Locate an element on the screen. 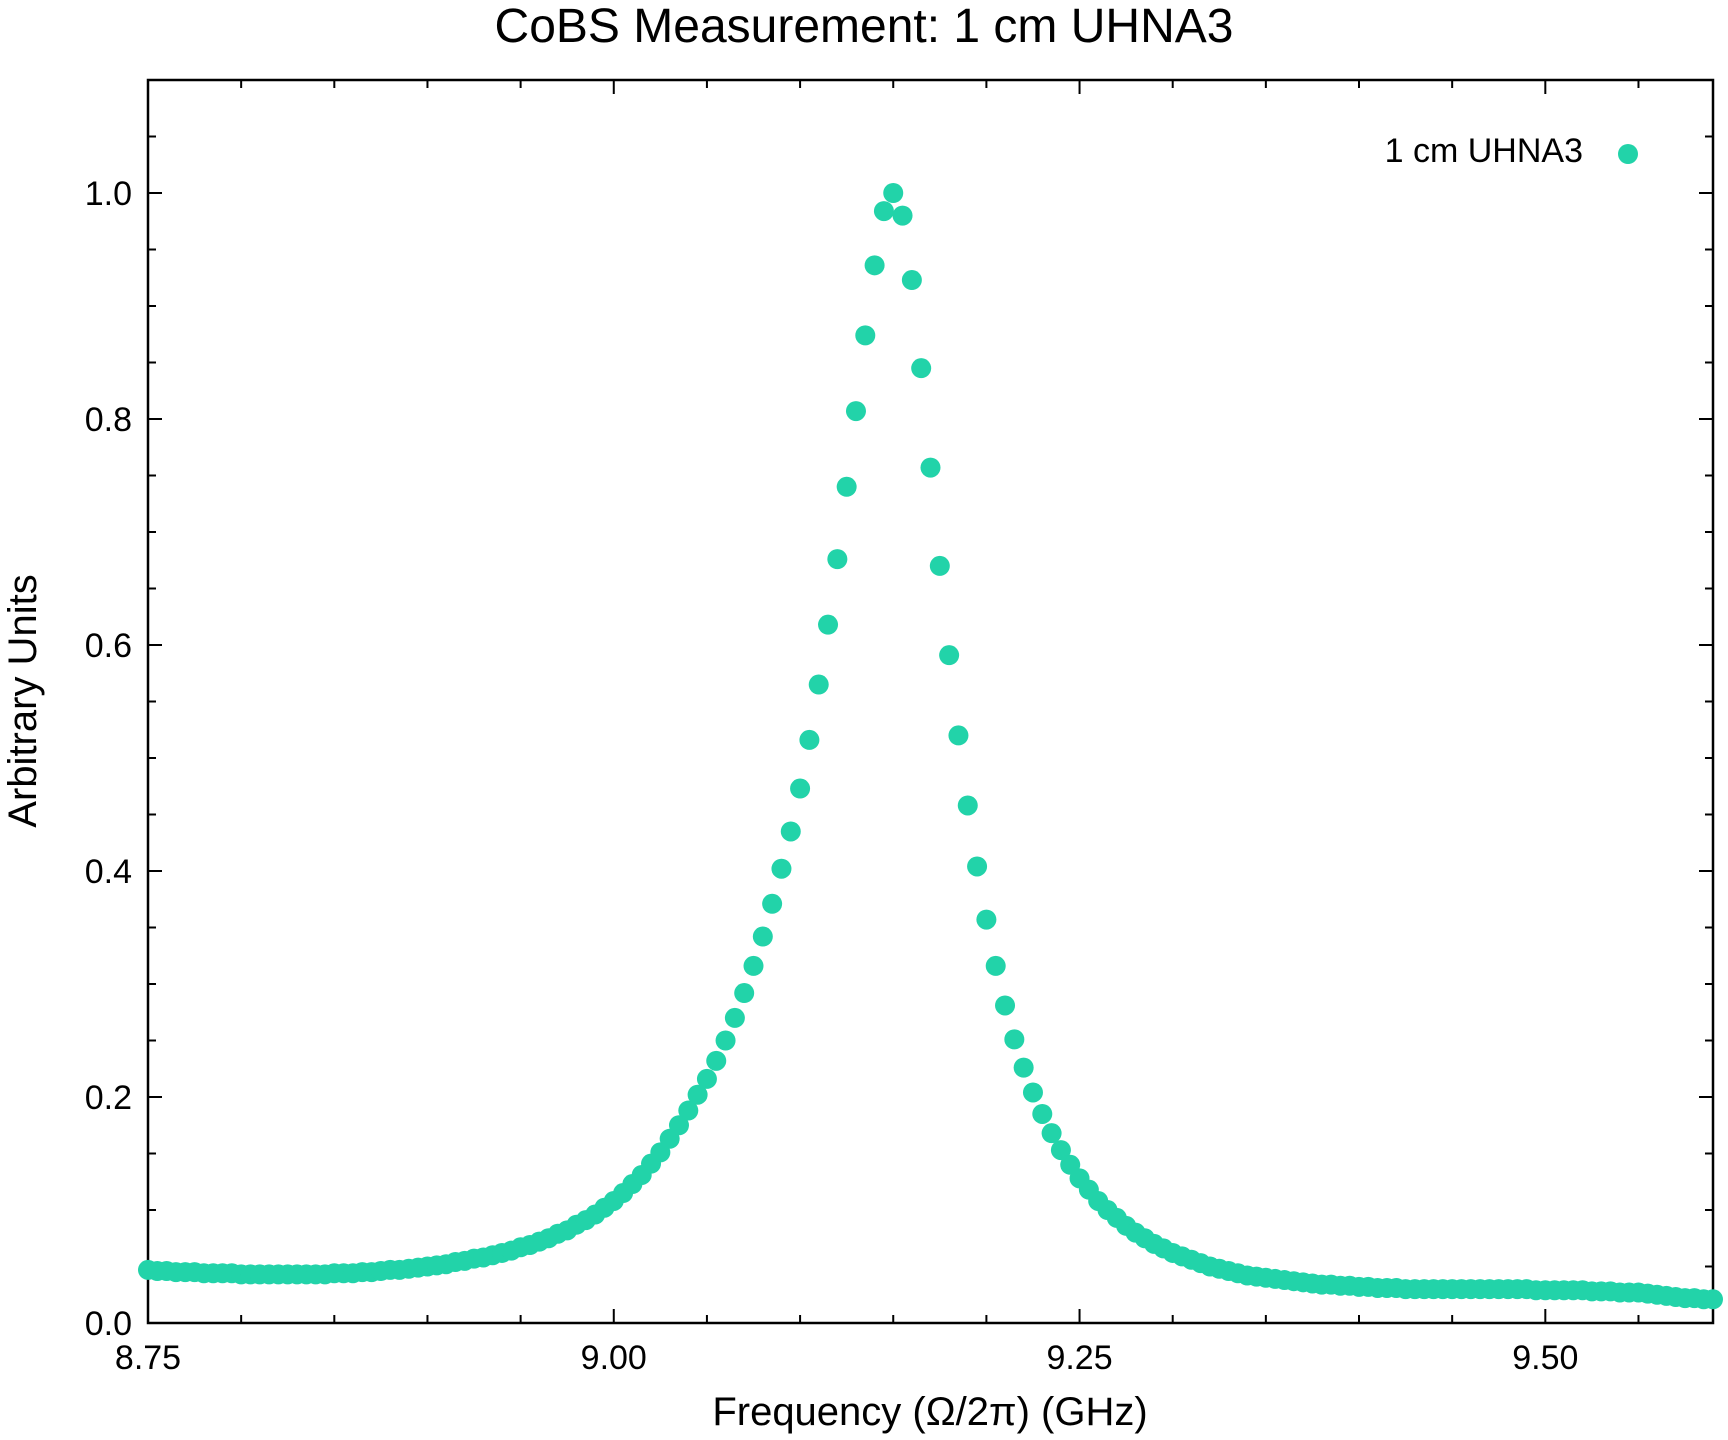  y-axis-label: Arbitrary Units is located at coordinates (23, 700).